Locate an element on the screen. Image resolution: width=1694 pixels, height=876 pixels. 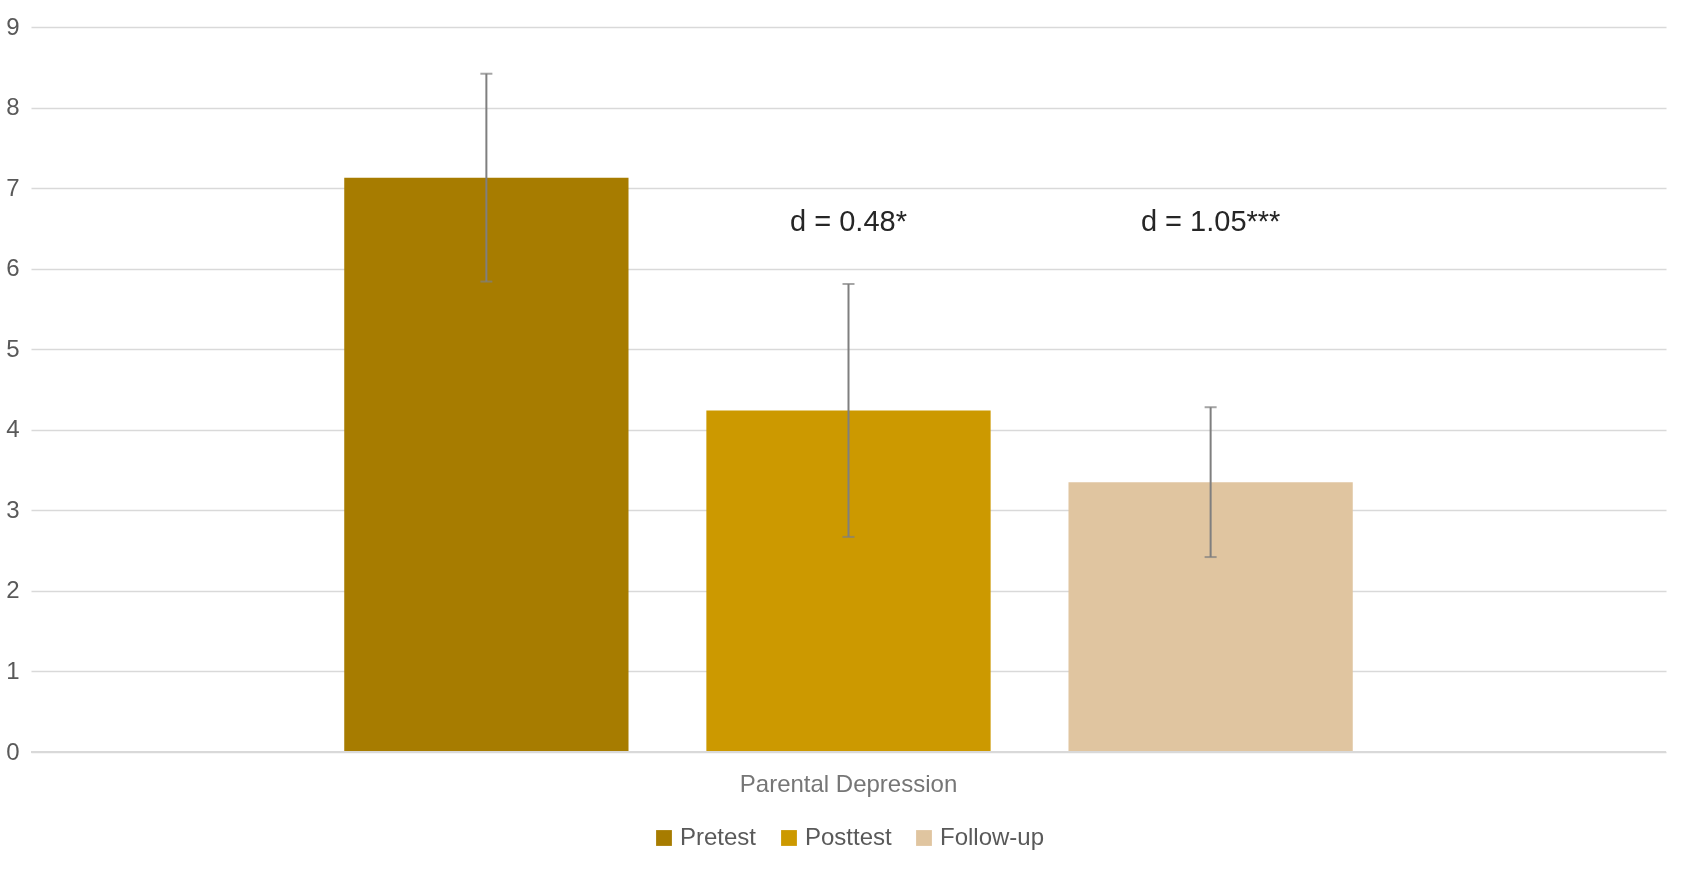
y-tick-label: 1 is located at coordinates (13, 670).